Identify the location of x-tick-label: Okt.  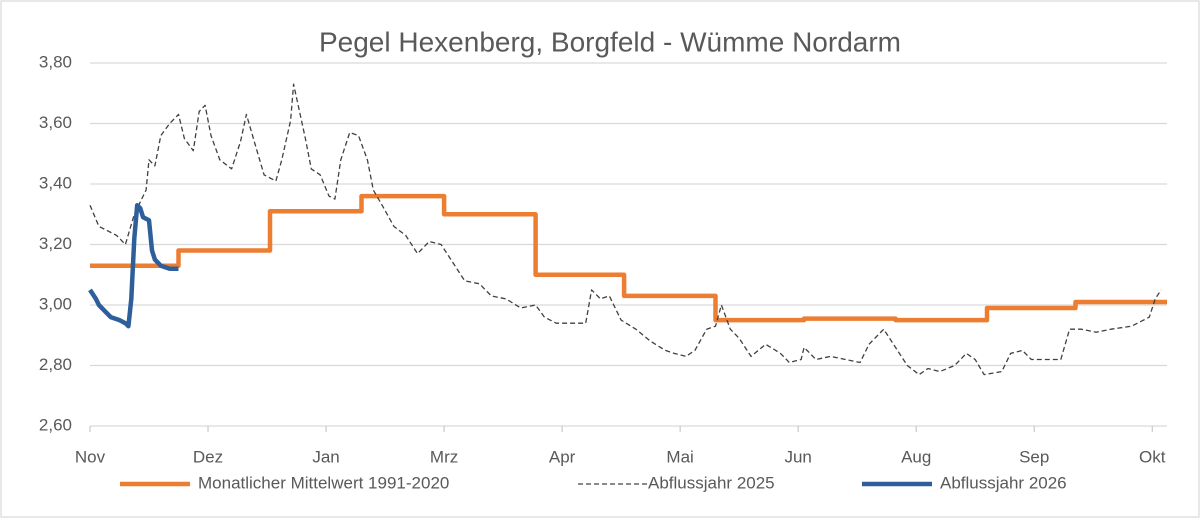
(1152, 456).